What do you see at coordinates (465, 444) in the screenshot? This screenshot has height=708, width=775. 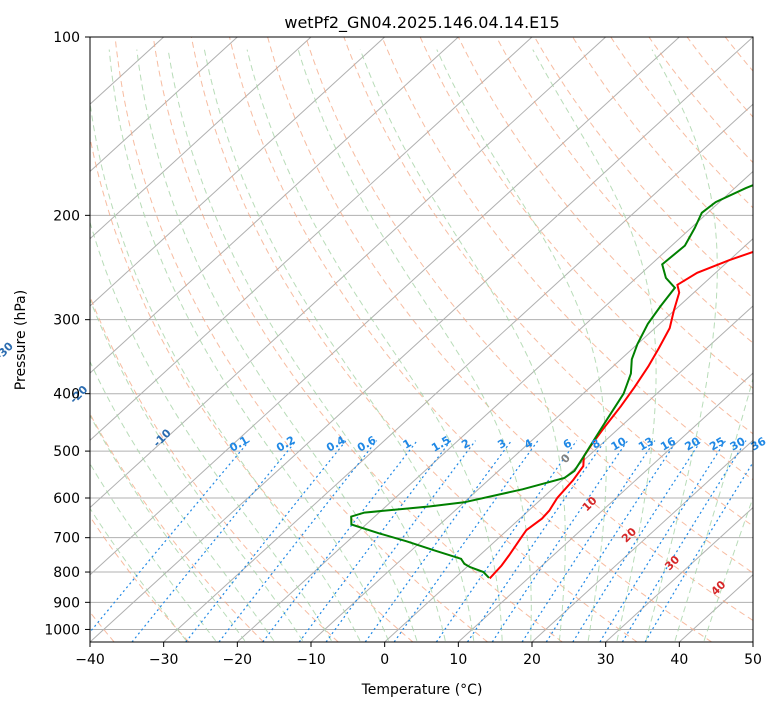 I see `mixing-ratio-label: 2` at bounding box center [465, 444].